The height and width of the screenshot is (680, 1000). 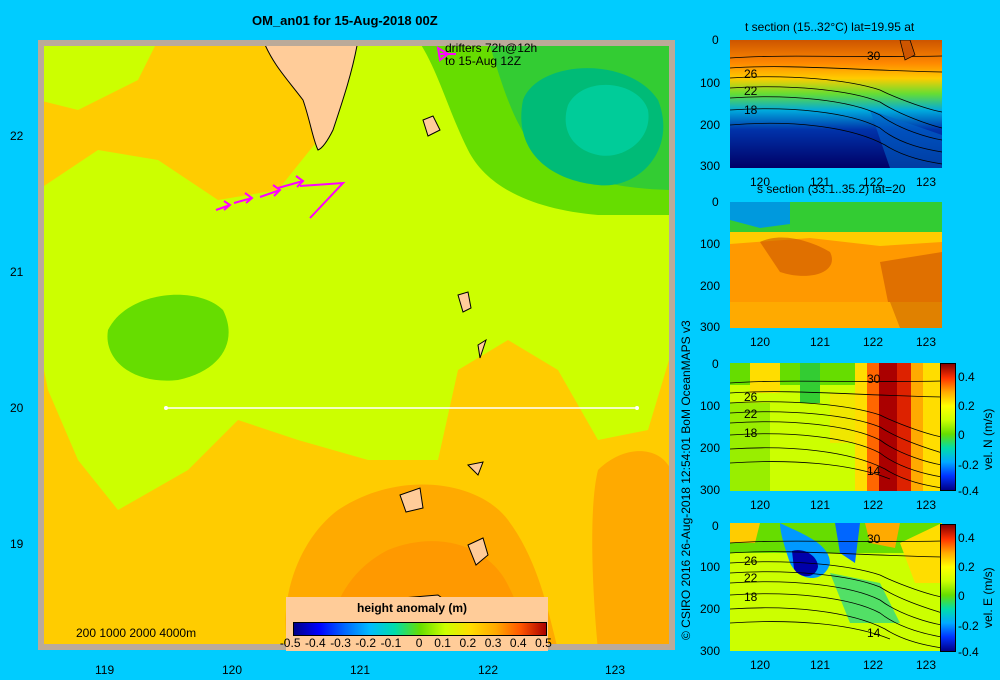 I want to click on vn-ytick: 100, so click(x=710, y=406).